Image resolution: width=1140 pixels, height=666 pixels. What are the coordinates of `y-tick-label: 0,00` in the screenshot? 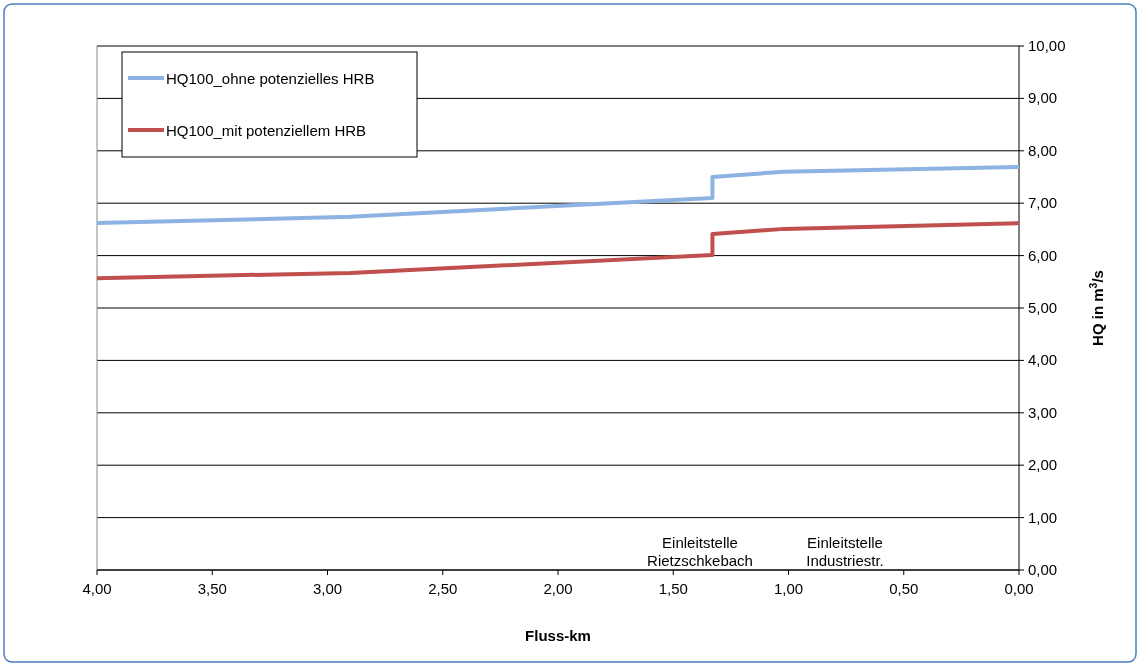 It's located at (1043, 569).